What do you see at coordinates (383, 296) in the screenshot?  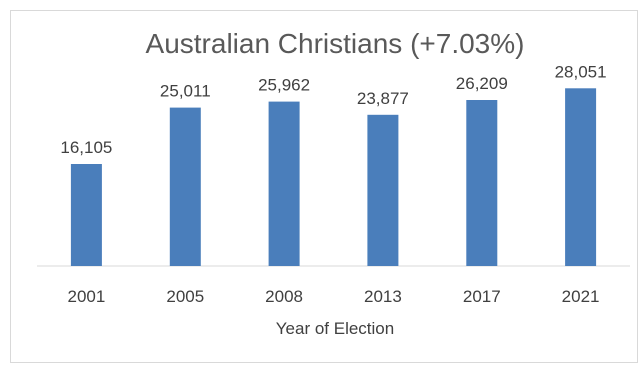 I see `x-tick-label-2013: 2013` at bounding box center [383, 296].